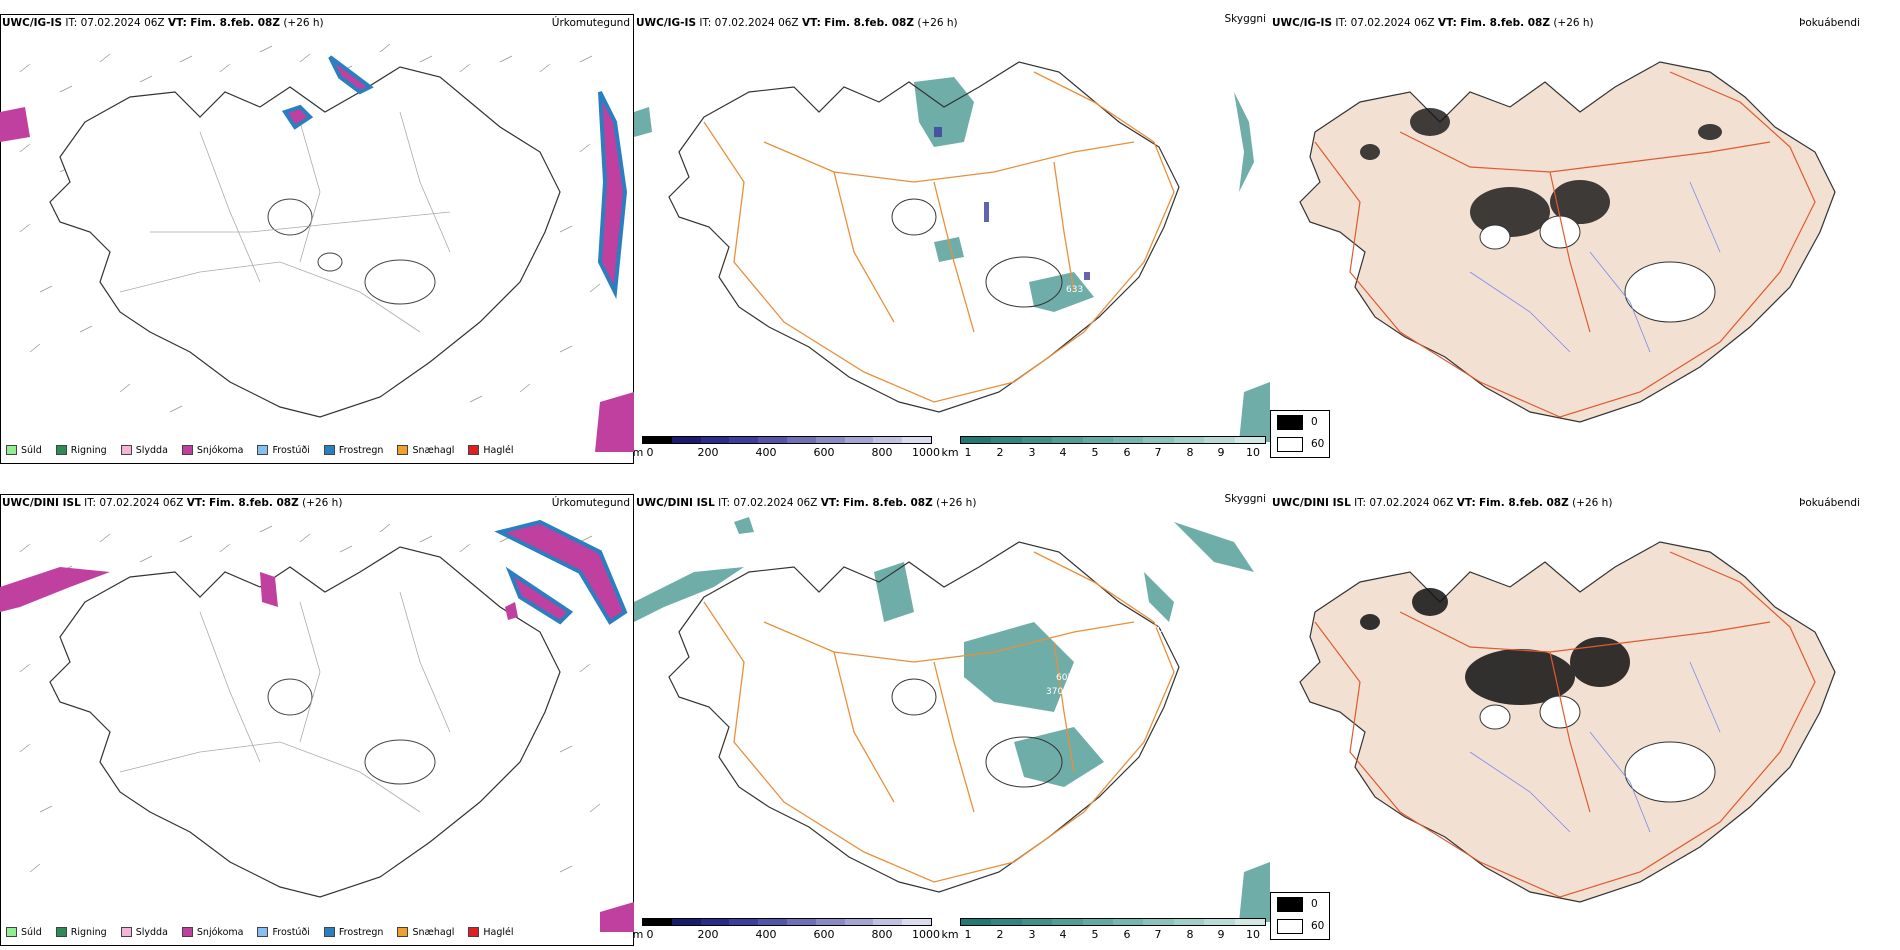 Image resolution: width=1900 pixels, height=950 pixels. What do you see at coordinates (1032, 452) in the screenshot?
I see `colorbar-tick: 3` at bounding box center [1032, 452].